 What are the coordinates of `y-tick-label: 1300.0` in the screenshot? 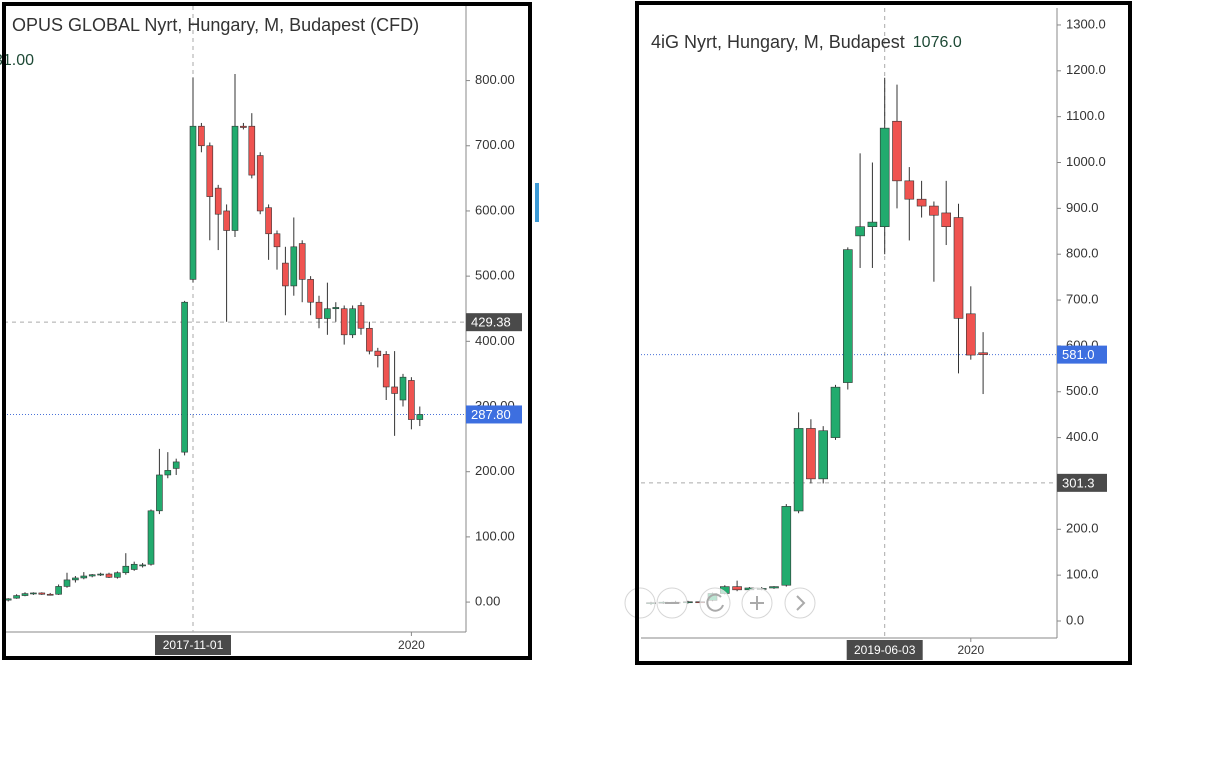 It's located at (1086, 23).